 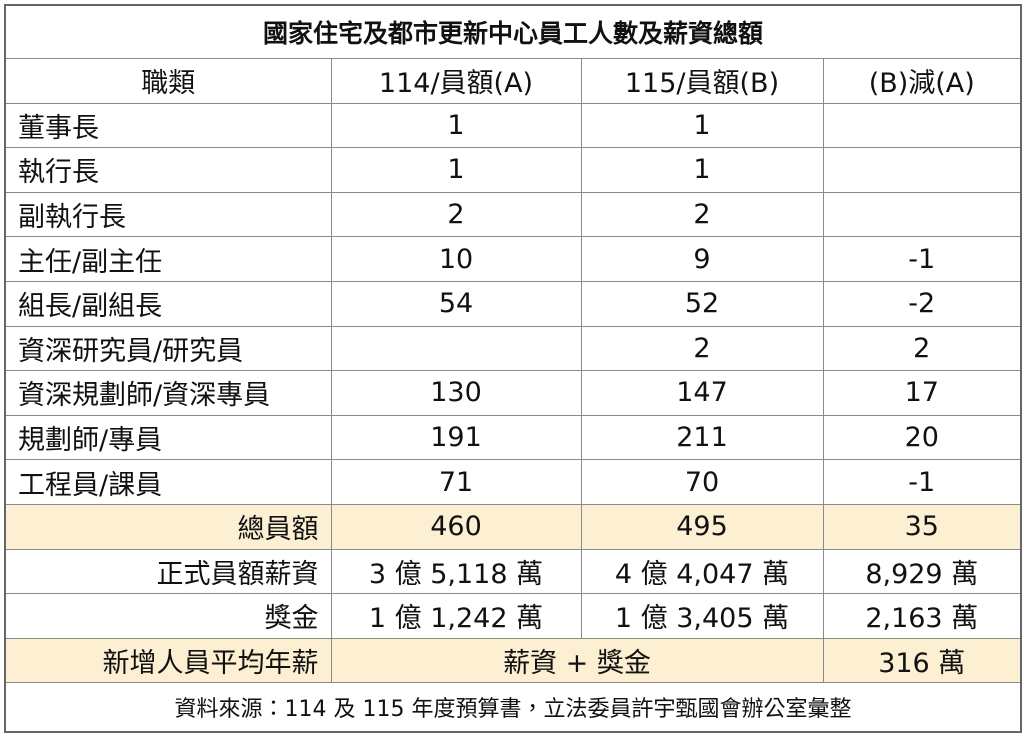 I want to click on average-row: 新增人員平均年薪 薪資 + 獎金 316 萬, so click(x=513, y=660).